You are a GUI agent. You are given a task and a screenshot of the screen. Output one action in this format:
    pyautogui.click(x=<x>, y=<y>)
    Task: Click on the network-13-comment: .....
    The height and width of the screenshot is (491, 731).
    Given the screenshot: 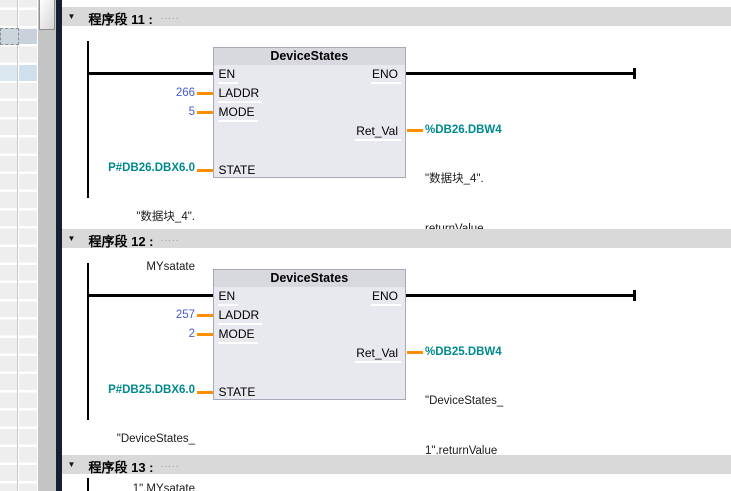 What is the action you would take?
    pyautogui.click(x=170, y=464)
    